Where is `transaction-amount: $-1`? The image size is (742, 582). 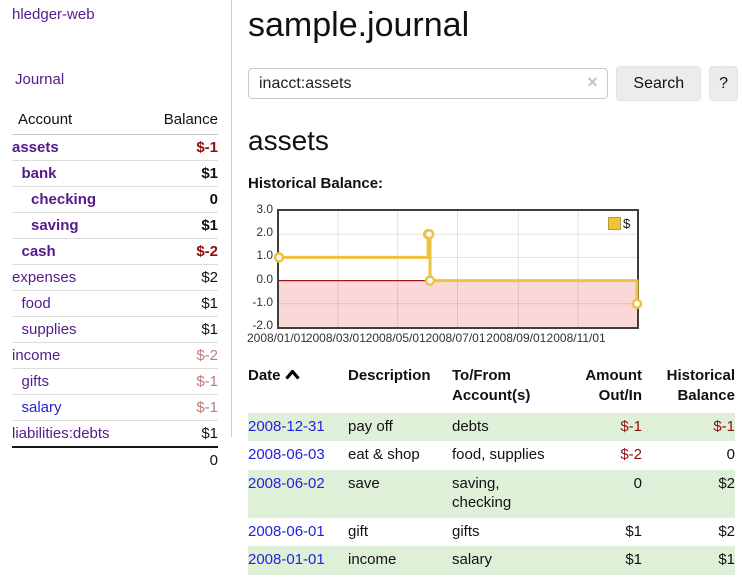
transaction-amount: $-1 is located at coordinates (600, 427).